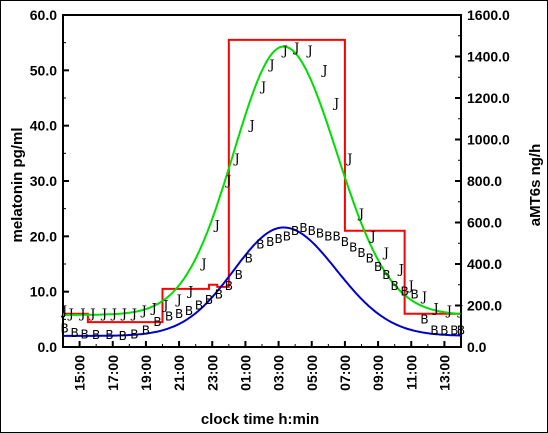 This screenshot has width=548, height=433. I want to click on x-tick-label: 19:00, so click(146, 373).